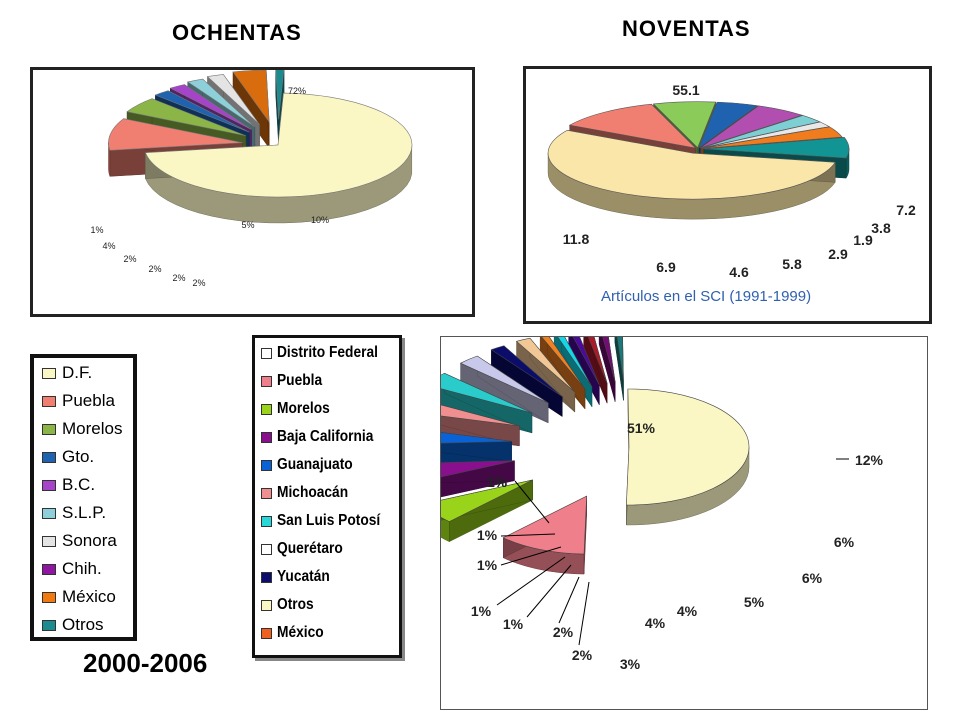 This screenshot has width=960, height=720. What do you see at coordinates (706, 296) in the screenshot?
I see `chart-caption: Artículos en el SCI (1991-1999)` at bounding box center [706, 296].